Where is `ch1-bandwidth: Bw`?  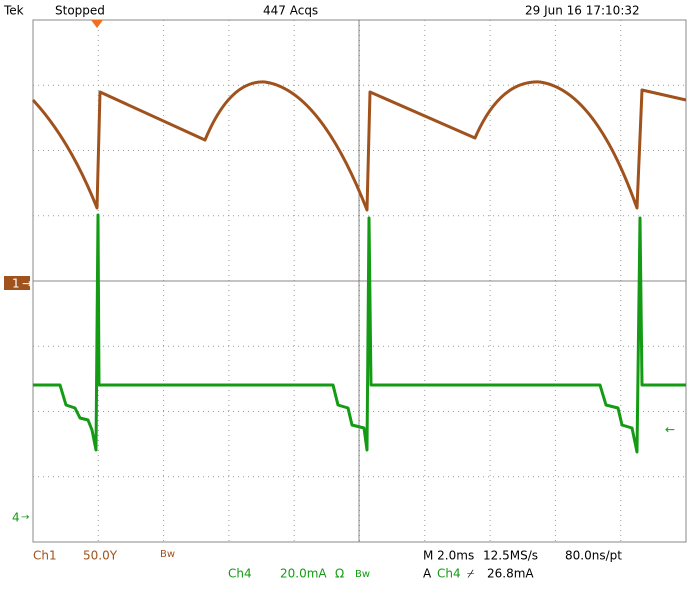 ch1-bandwidth: Bw is located at coordinates (167, 554).